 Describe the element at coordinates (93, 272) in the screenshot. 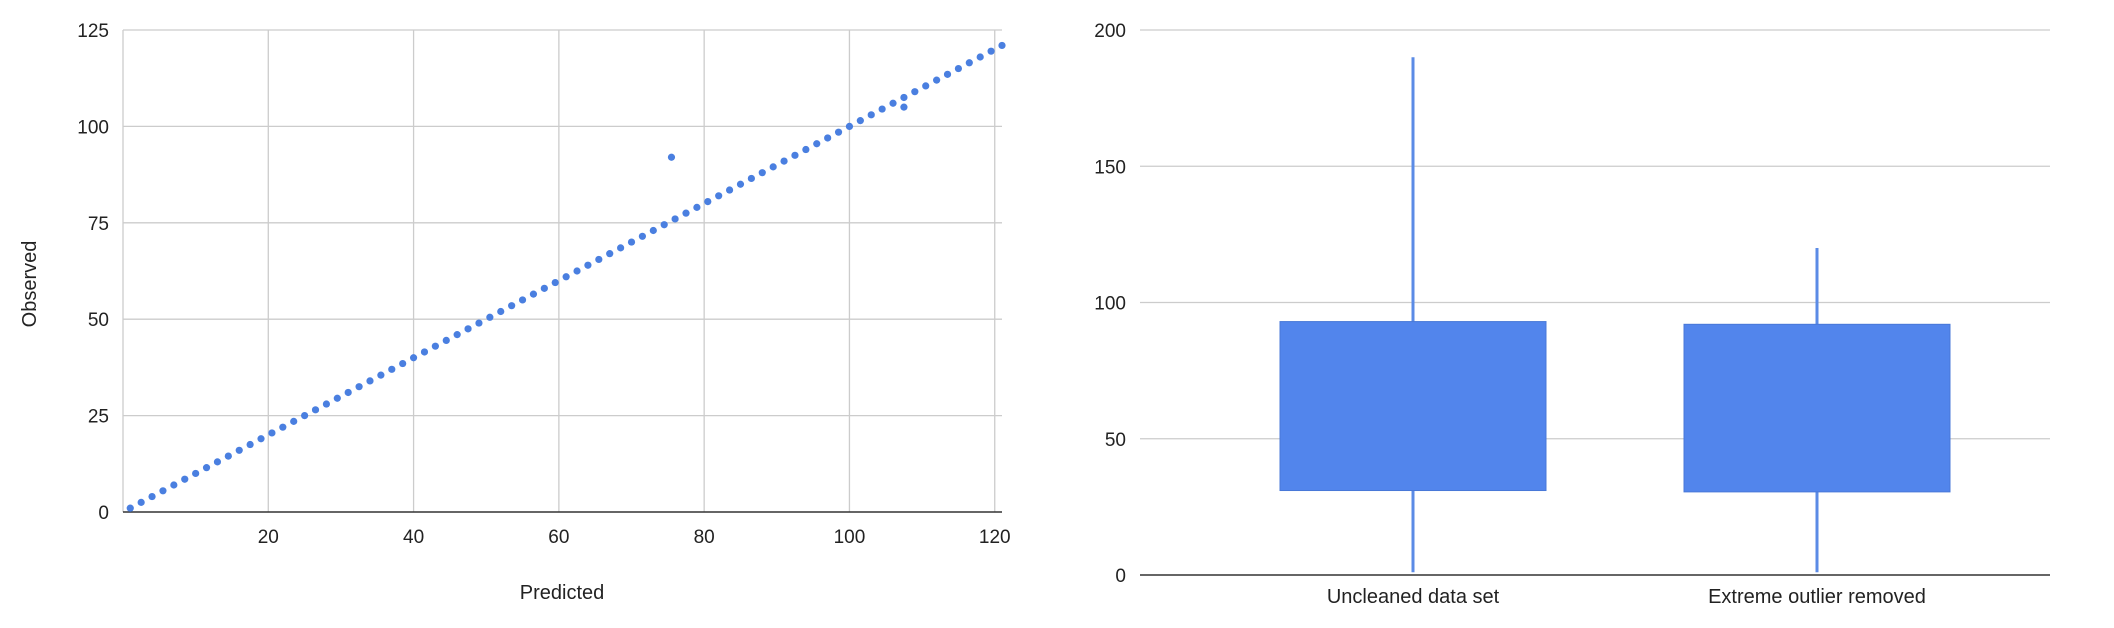

I see `scatter-y-tick-labels: 0 25 50 75 100 125` at that location.